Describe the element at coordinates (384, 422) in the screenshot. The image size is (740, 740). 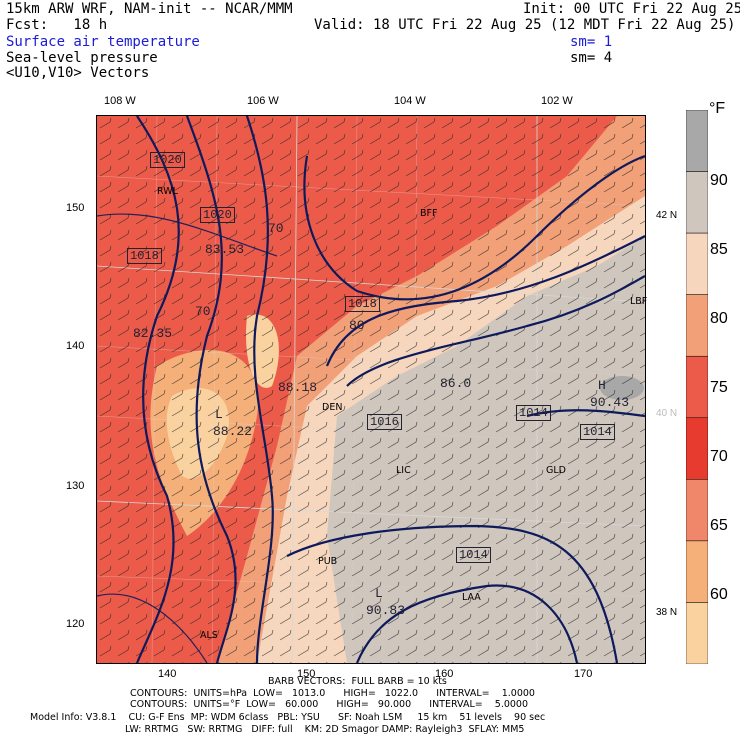
I see `isobar-label: 1016` at that location.